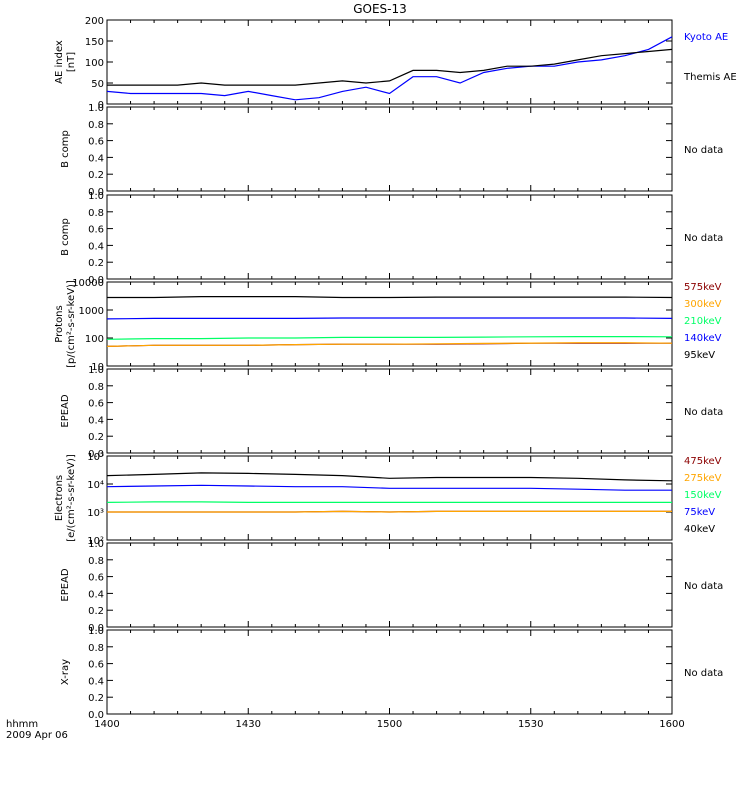  What do you see at coordinates (59, 62) in the screenshot?
I see `y-axis-label-line: AE index` at bounding box center [59, 62].